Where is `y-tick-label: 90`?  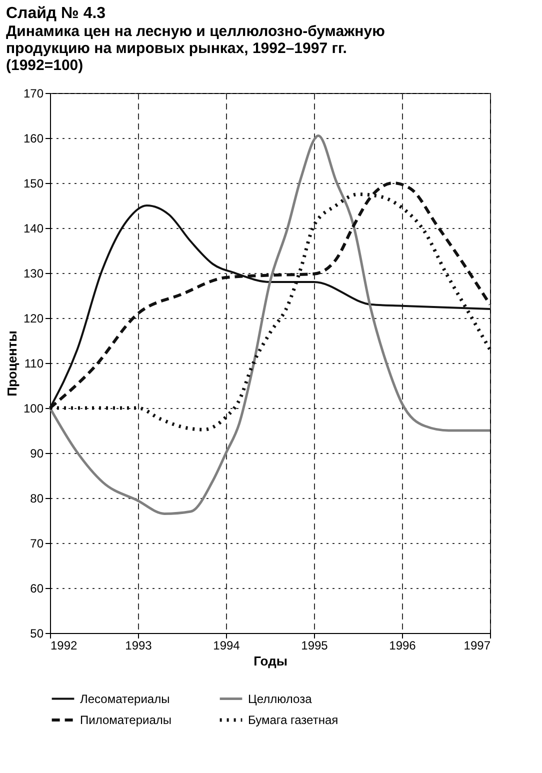 y-tick-label: 90 is located at coordinates (37, 453).